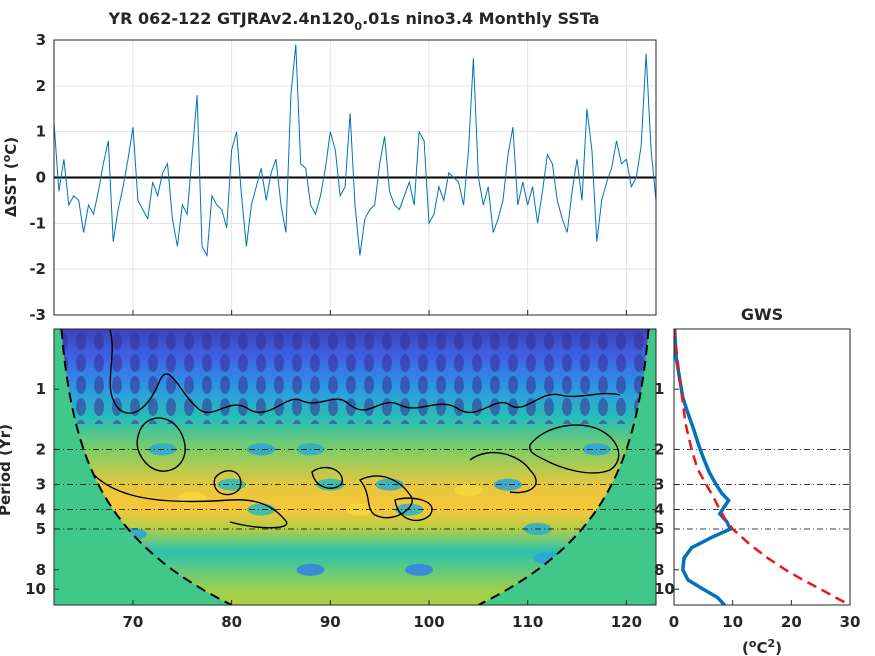 The image size is (875, 656). What do you see at coordinates (37, 269) in the screenshot?
I see `timeseries-ytick-label-5: -2` at bounding box center [37, 269].